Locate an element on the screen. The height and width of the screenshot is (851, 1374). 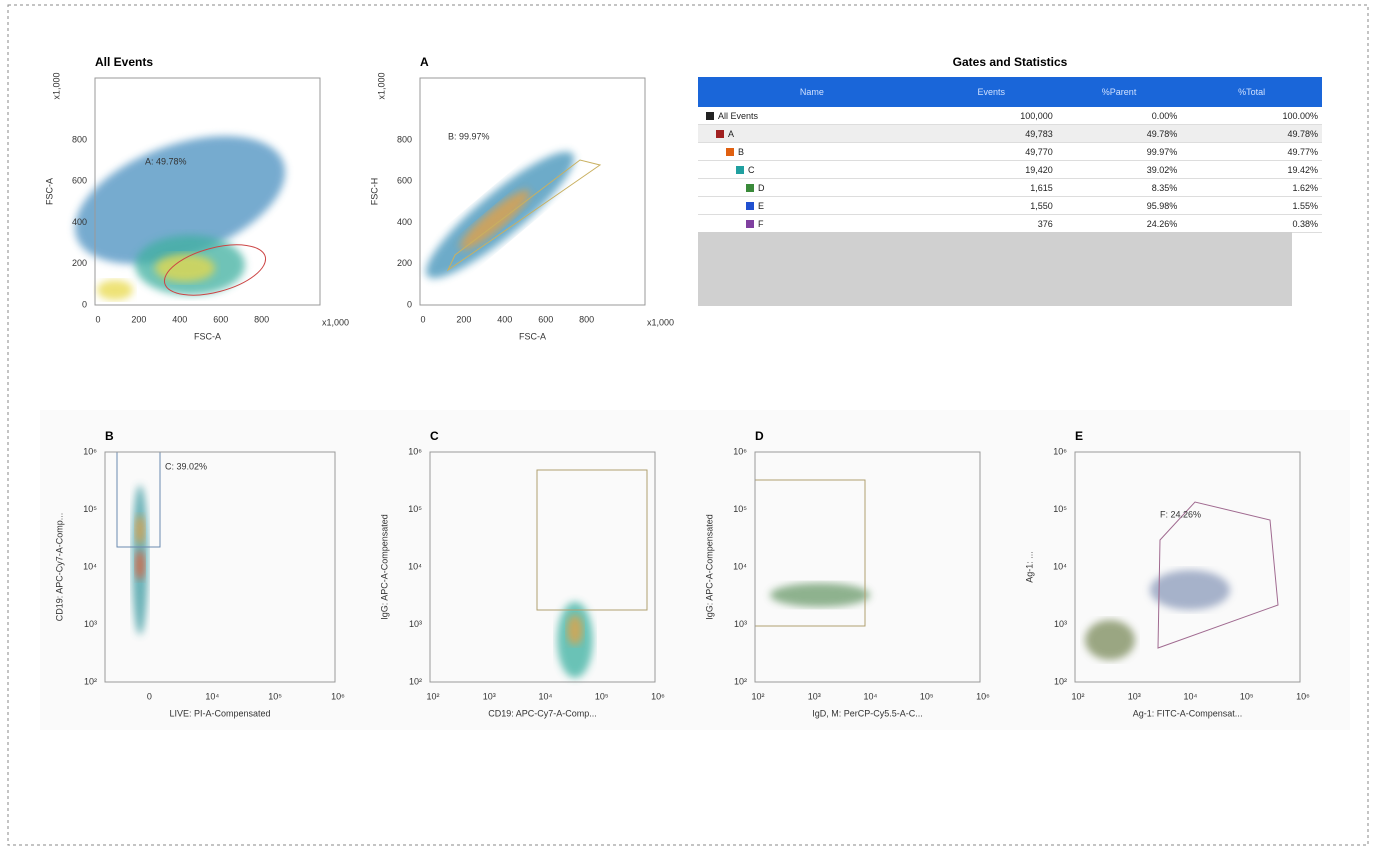
column-header: %Parent is located at coordinates (1119, 92).